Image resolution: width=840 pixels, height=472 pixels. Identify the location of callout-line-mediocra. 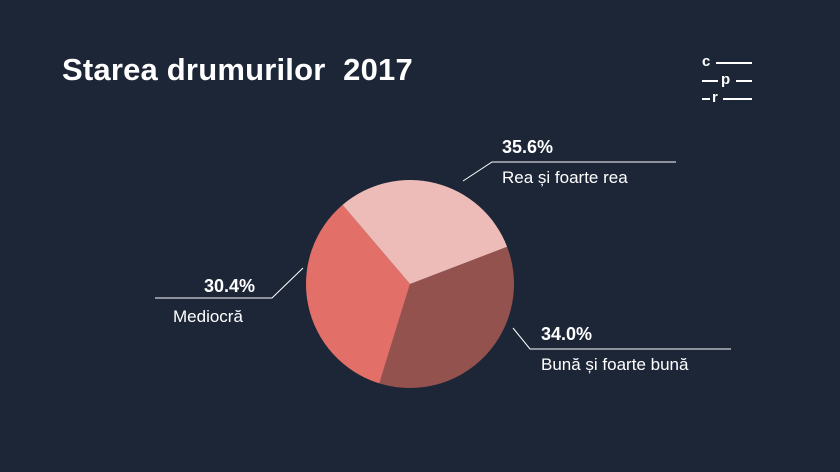
(229, 283).